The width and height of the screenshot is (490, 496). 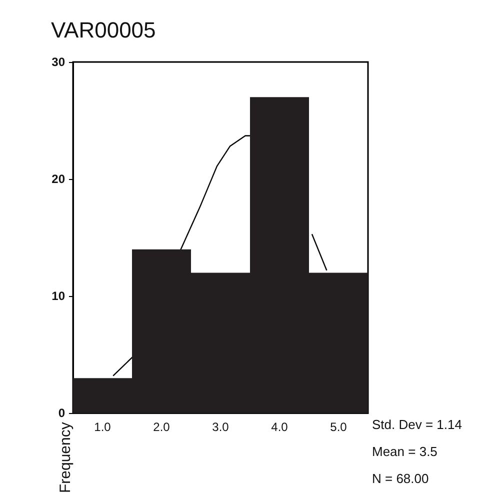 I want to click on x-tick-label: 1.0, so click(x=103, y=427).